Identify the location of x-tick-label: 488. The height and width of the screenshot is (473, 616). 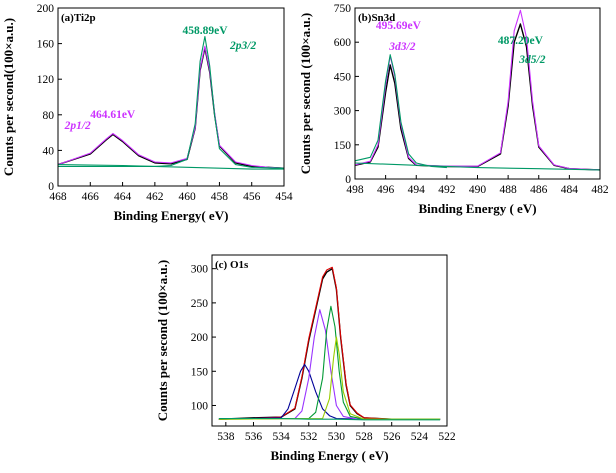
(509, 190).